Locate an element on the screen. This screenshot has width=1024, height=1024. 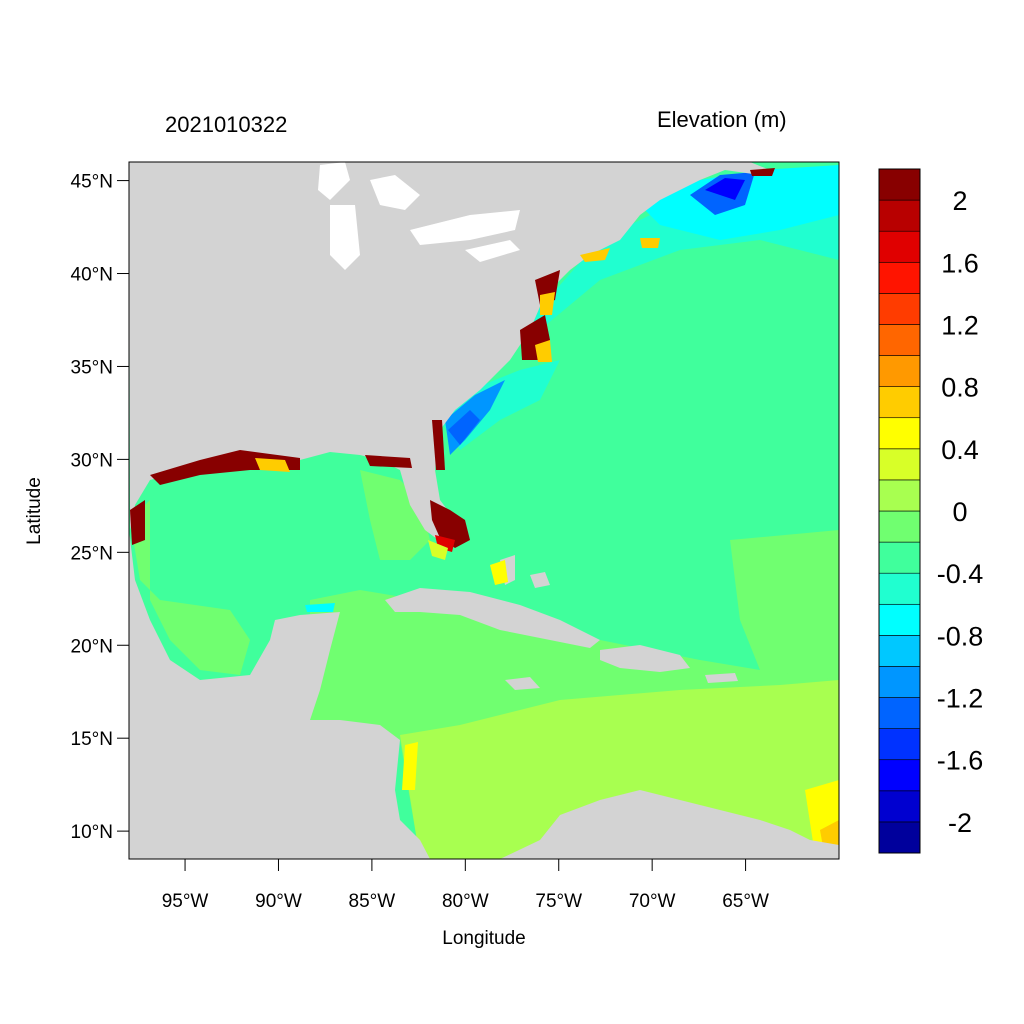
south-atlantic-bight-lowest is located at coordinates (464, 427).